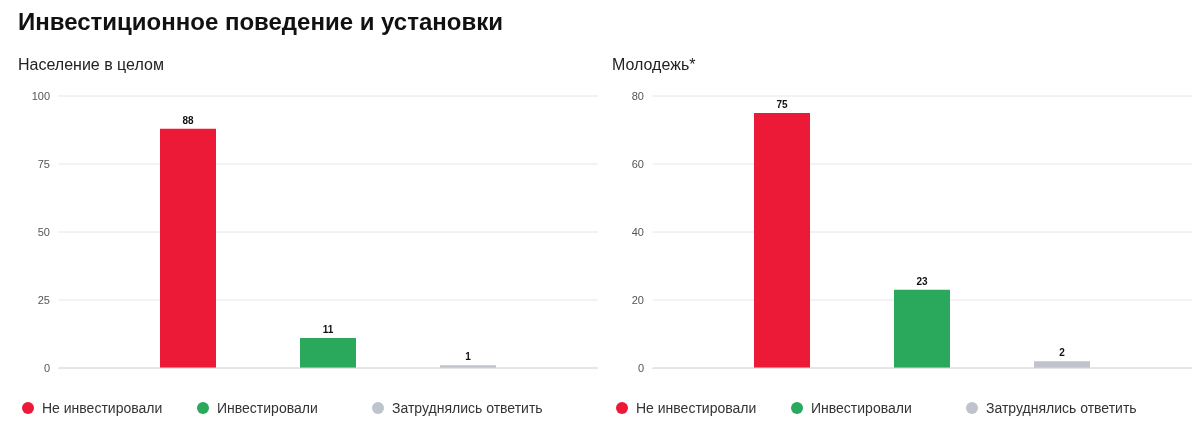 The image size is (1200, 423). I want to click on data-label: 23, so click(922, 281).